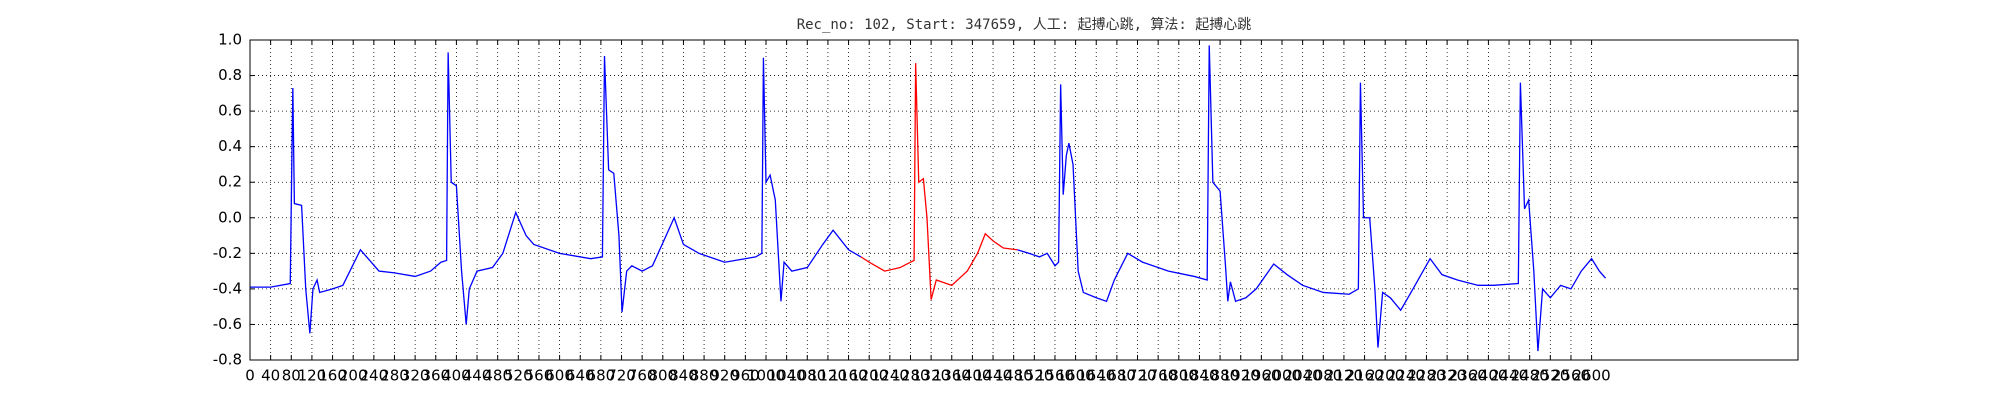 The image size is (2000, 404). What do you see at coordinates (250, 376) in the screenshot?
I see `x-tick-label: 0` at bounding box center [250, 376].